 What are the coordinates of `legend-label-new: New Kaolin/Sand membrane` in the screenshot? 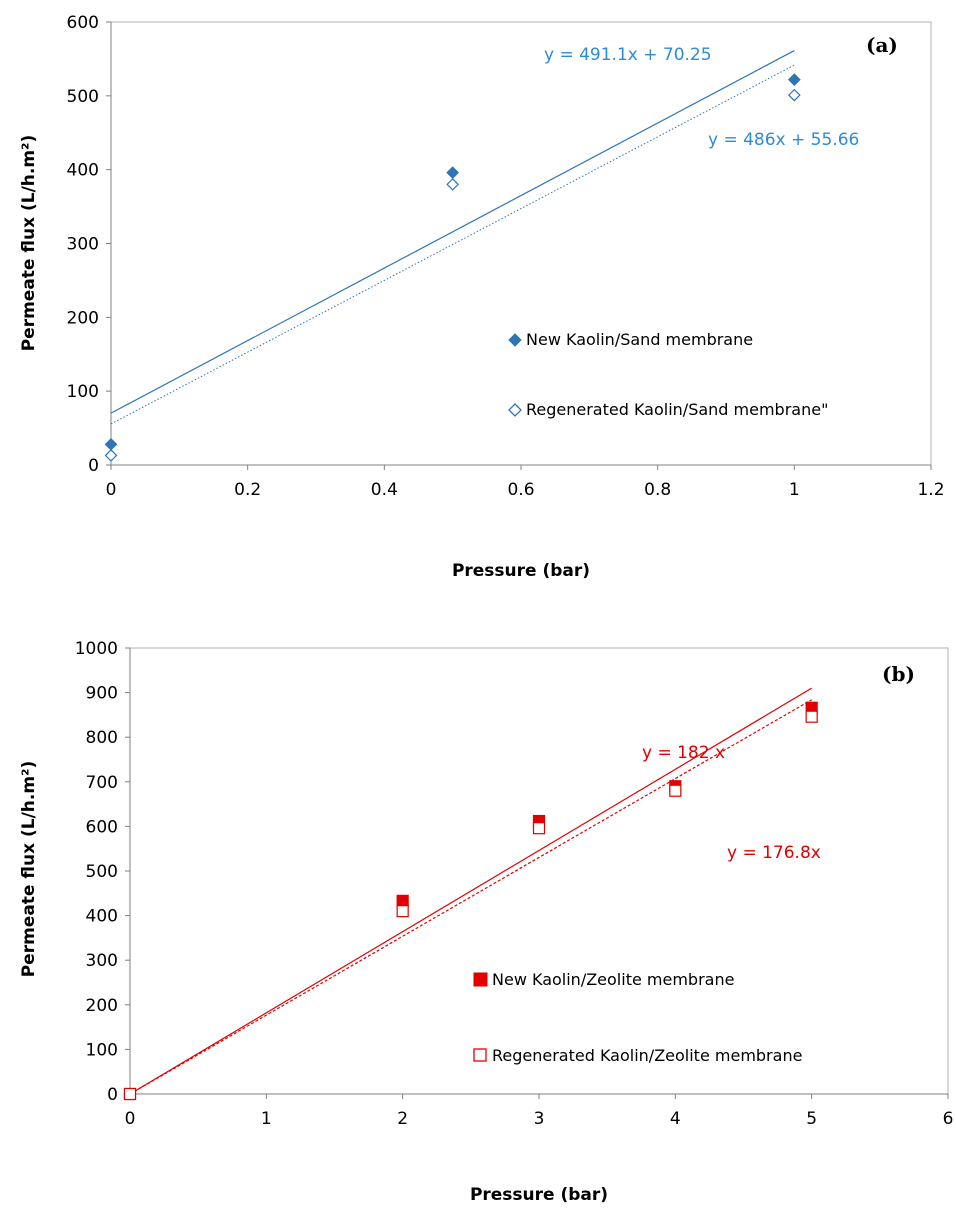 It's located at (639, 339).